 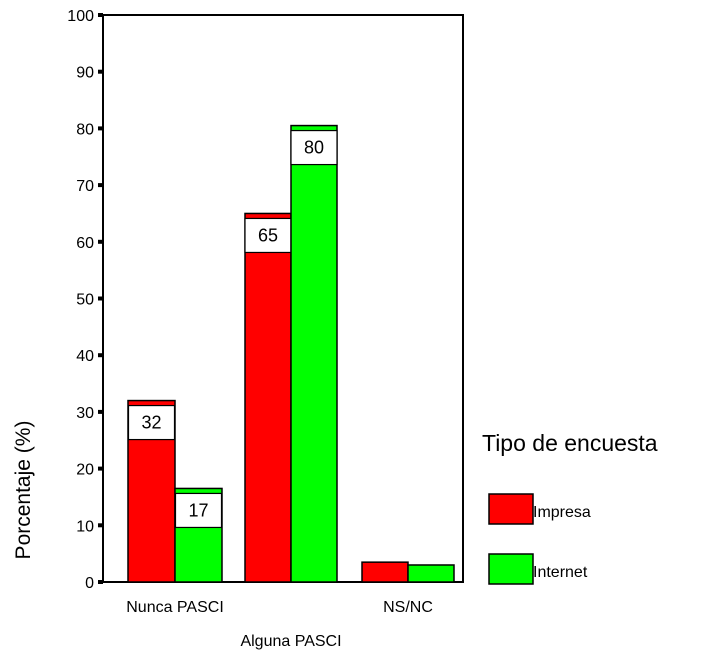 What do you see at coordinates (85, 356) in the screenshot?
I see `y-tick-label: 40` at bounding box center [85, 356].